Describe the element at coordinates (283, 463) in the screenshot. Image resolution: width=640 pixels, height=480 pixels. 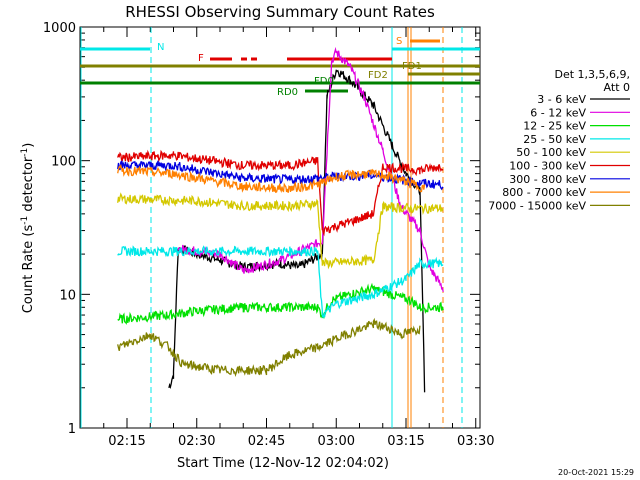
I see `x-axis-label: Start Time (12-Nov-12 02:04:02)` at that location.